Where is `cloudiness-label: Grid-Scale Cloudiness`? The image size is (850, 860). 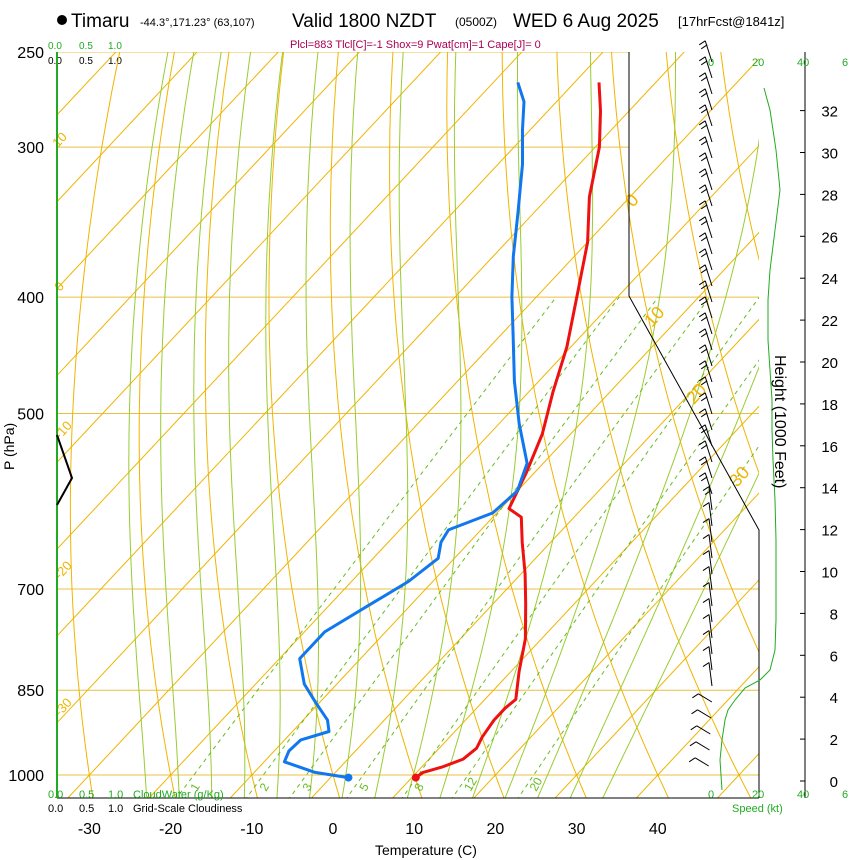
cloudiness-label: Grid-Scale Cloudiness is located at coordinates (188, 809).